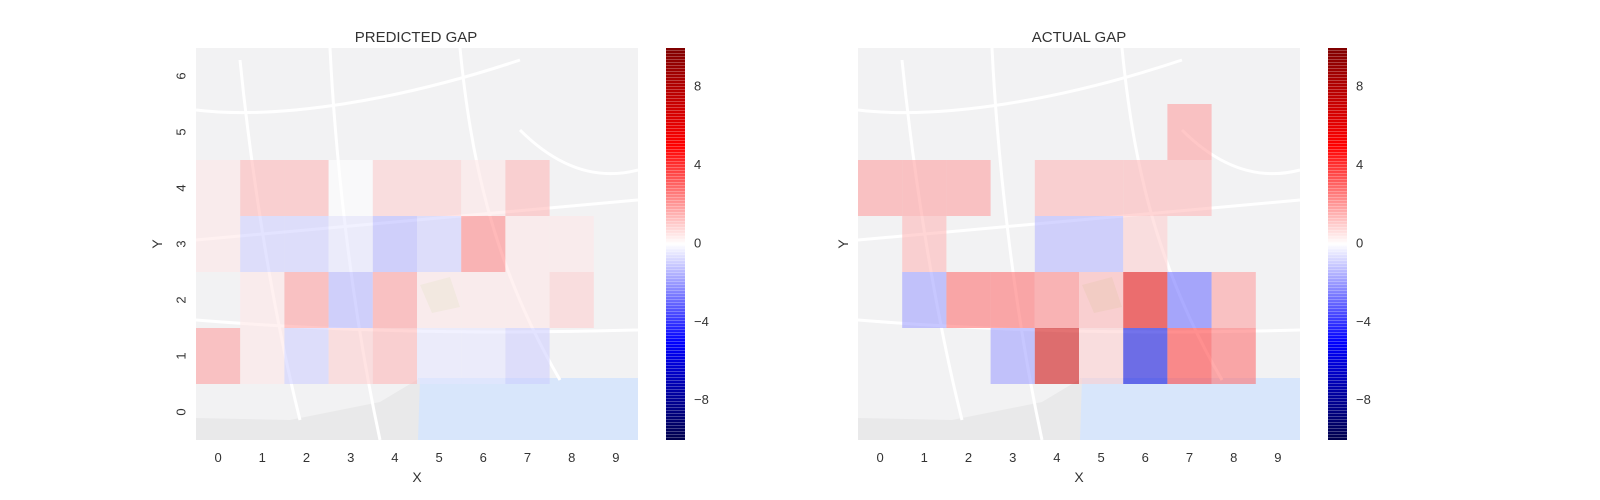 This screenshot has width=1600, height=500. Describe the element at coordinates (968, 457) in the screenshot. I see `x-tick-label: 2` at that location.